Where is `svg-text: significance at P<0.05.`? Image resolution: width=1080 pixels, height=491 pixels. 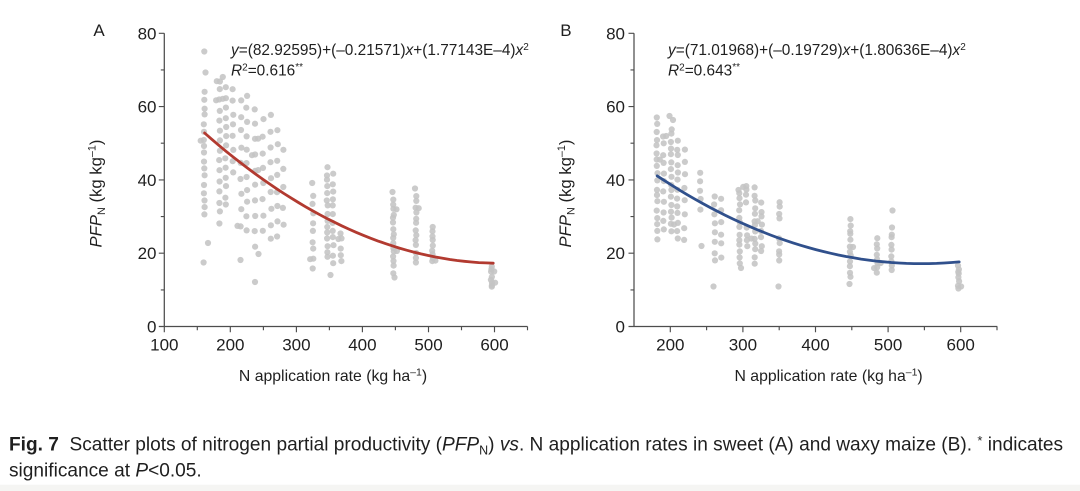
svg-text: significance at P<0.05. is located at coordinates (105, 471).